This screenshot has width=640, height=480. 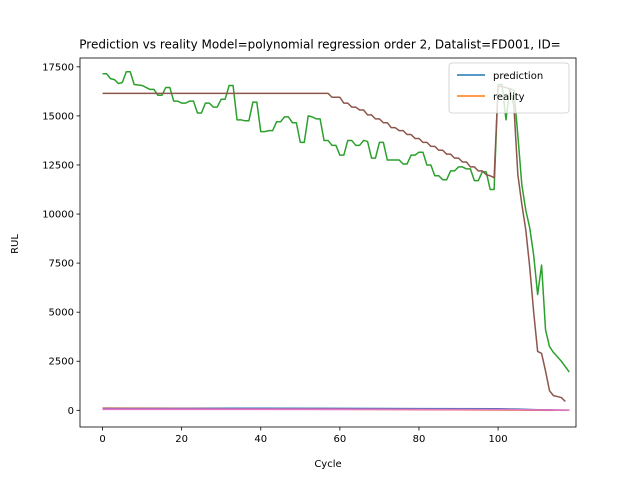 What do you see at coordinates (509, 97) in the screenshot?
I see `legend-label-reality: reality` at bounding box center [509, 97].